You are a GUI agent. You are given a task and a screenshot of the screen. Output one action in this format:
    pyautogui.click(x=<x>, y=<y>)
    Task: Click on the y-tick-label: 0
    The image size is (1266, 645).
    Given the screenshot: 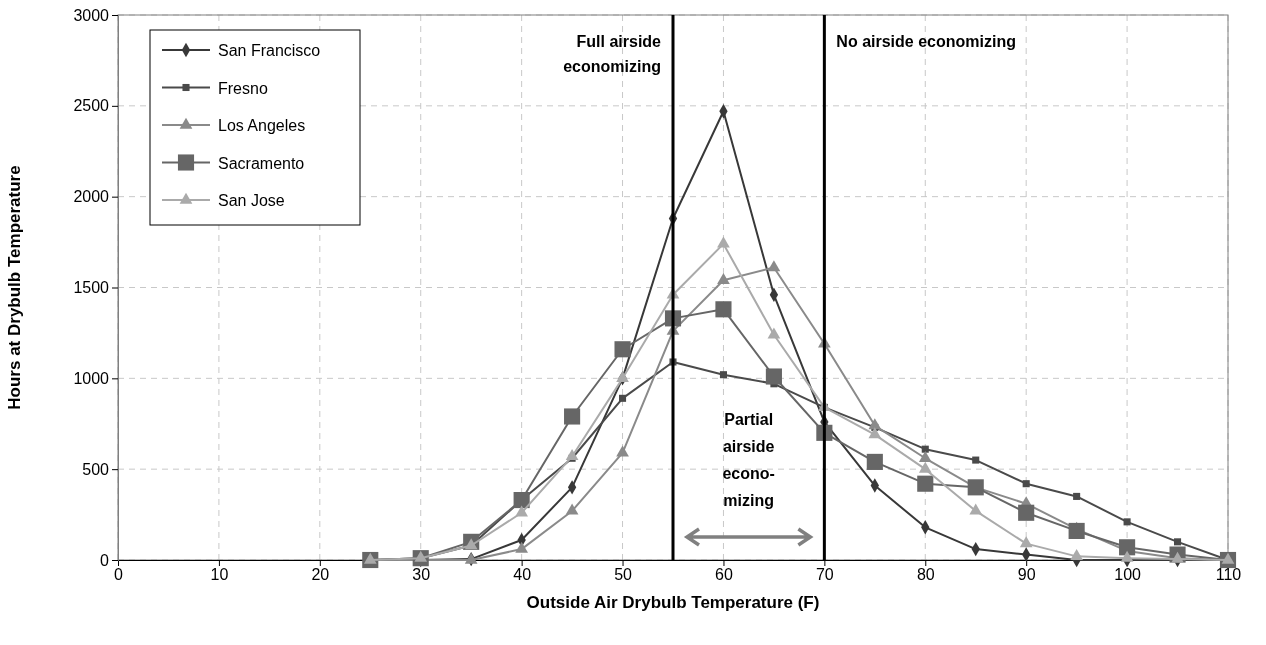 What is the action you would take?
    pyautogui.click(x=105, y=560)
    